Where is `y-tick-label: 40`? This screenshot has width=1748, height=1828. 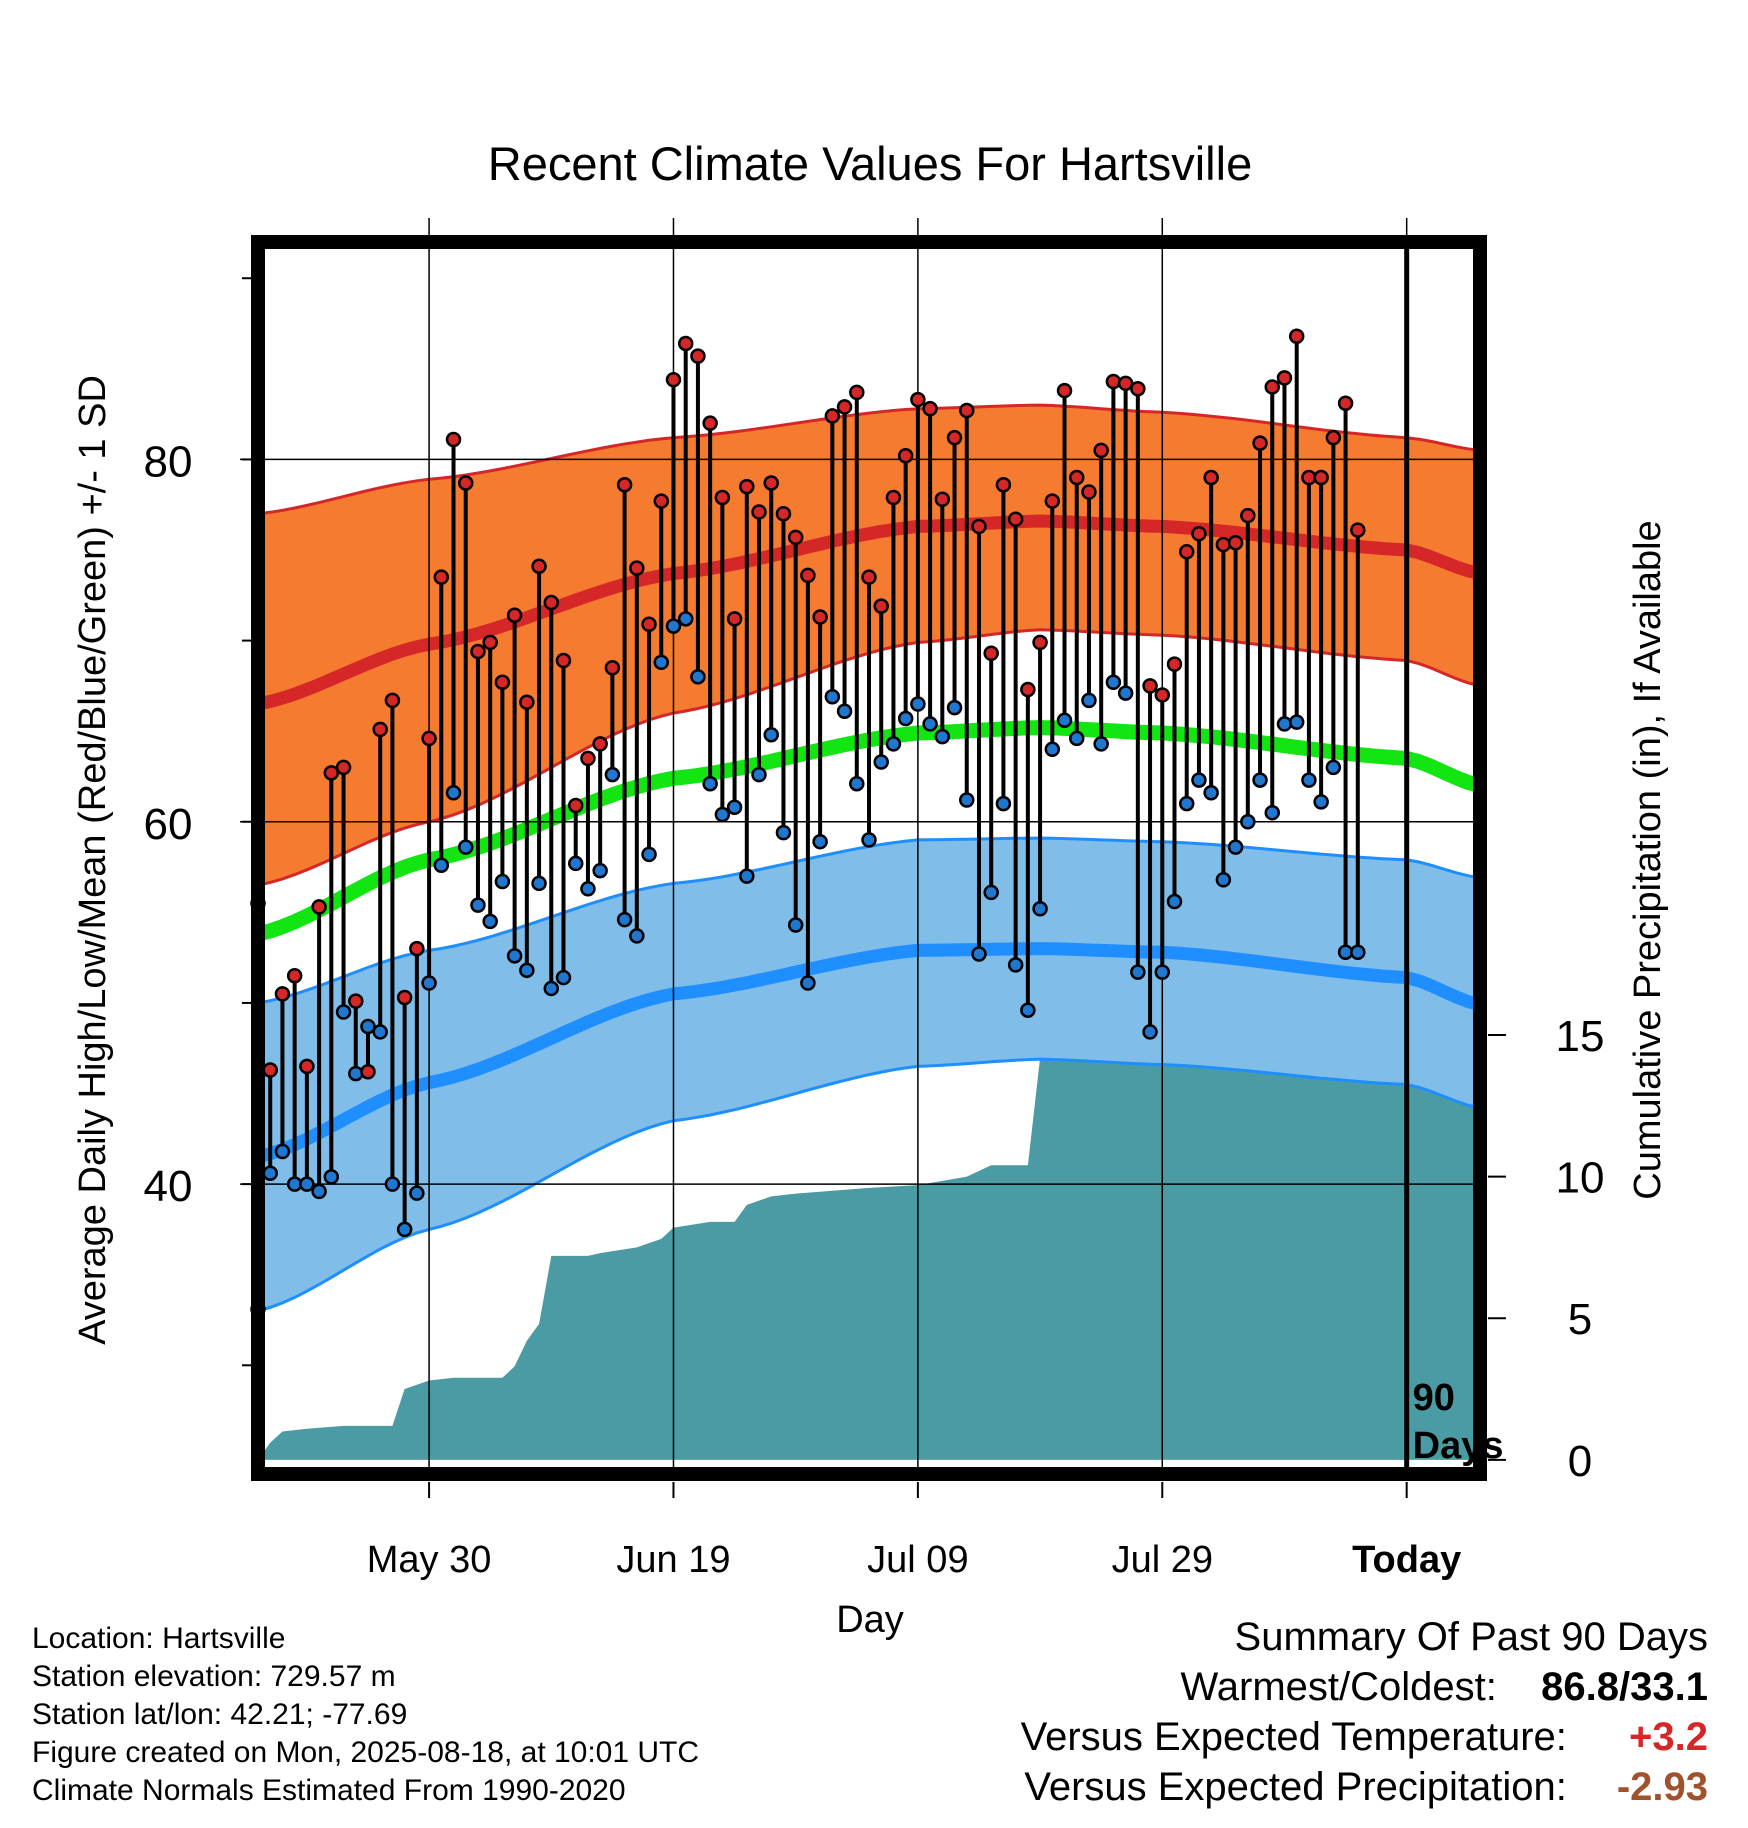
y-tick-label: 40 is located at coordinates (168, 1186).